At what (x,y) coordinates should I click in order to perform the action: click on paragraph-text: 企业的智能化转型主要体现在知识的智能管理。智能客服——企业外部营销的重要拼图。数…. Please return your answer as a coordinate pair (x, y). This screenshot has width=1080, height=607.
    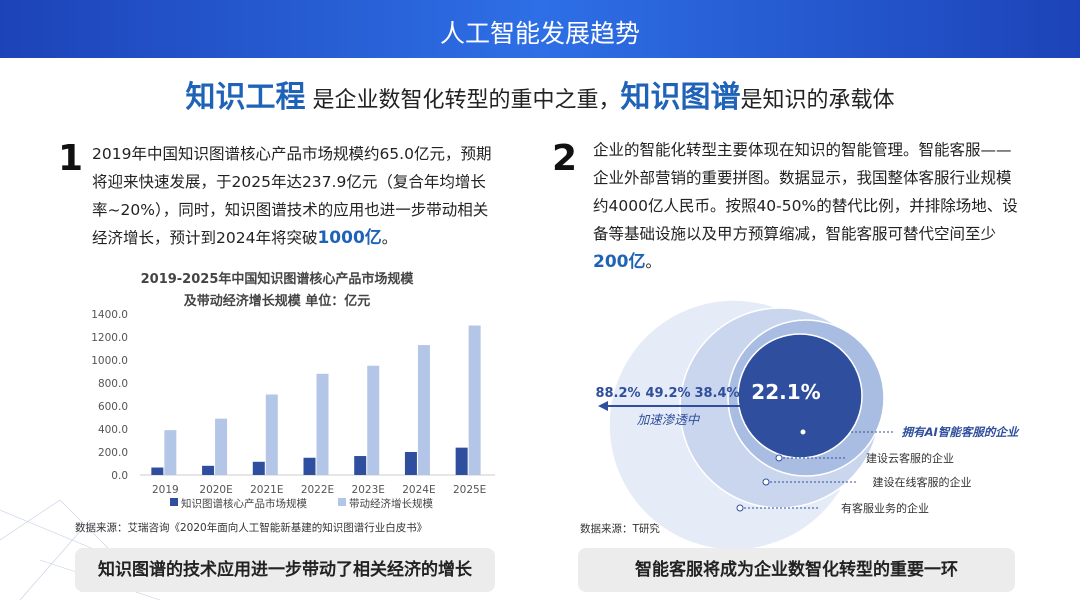
    Looking at the image, I should click on (805, 192).